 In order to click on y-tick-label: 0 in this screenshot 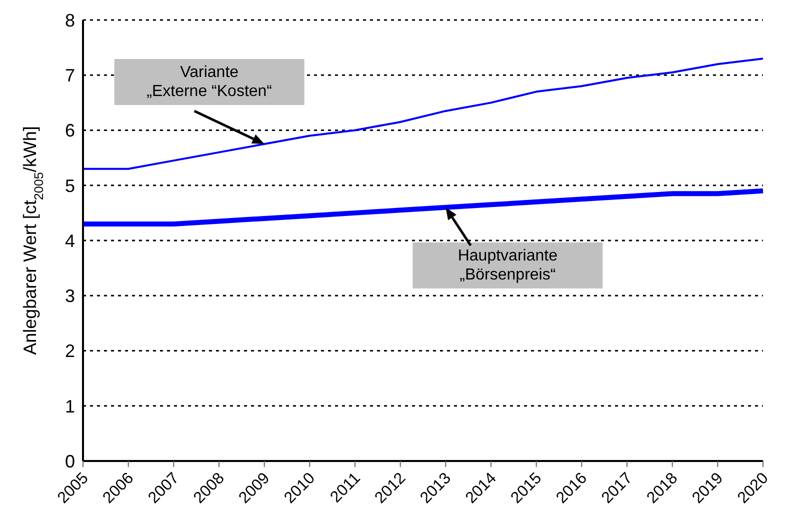, I will do `click(69, 461)`.